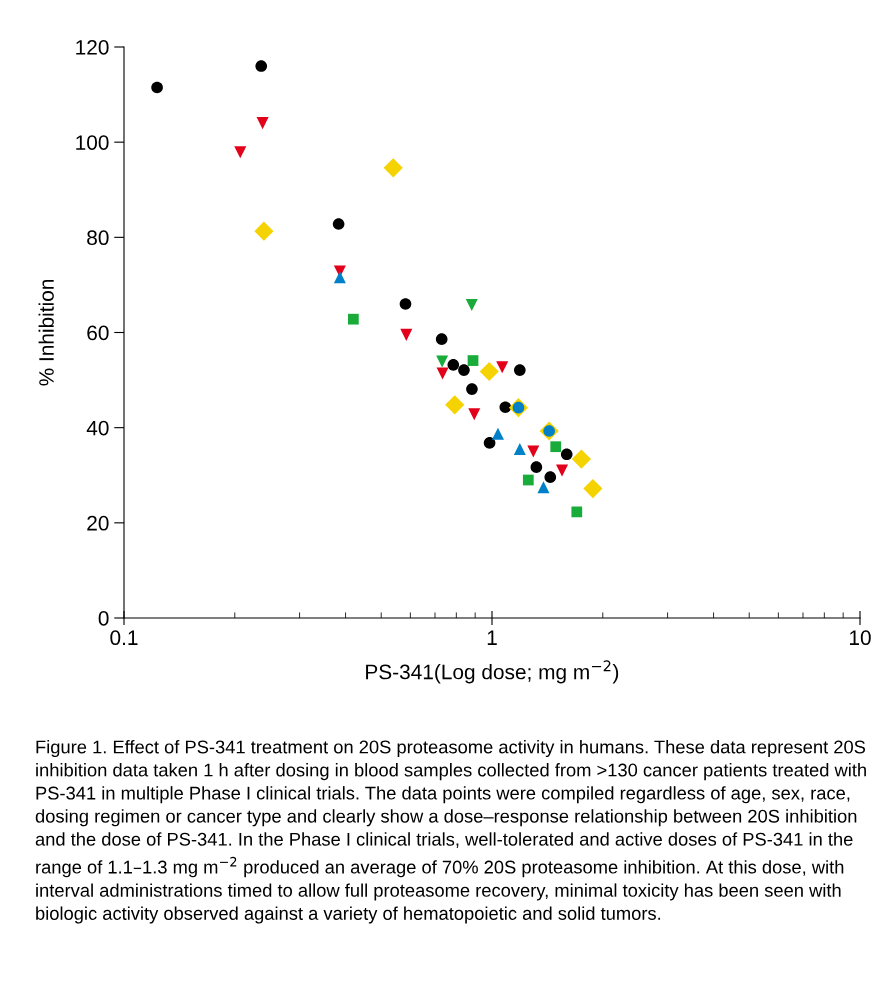 Image resolution: width=889 pixels, height=1001 pixels. I want to click on y-tick-label: 80, so click(98, 238).